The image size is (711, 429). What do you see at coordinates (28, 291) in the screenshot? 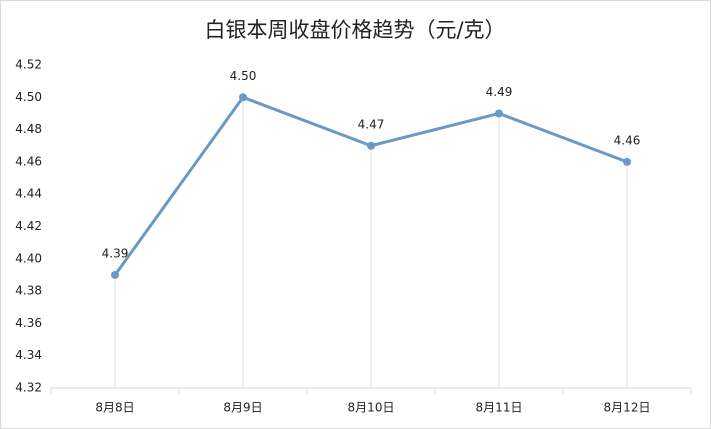
I see `y-tick-label: 4.38` at bounding box center [28, 291].